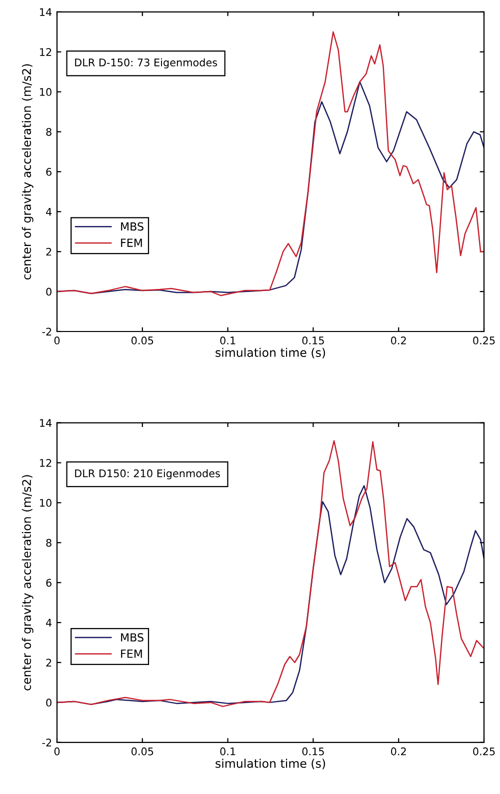 This screenshot has width=500, height=794. Describe the element at coordinates (146, 63) in the screenshot. I see `annotation: DLR D-150: 73 Eigenmodes` at that location.